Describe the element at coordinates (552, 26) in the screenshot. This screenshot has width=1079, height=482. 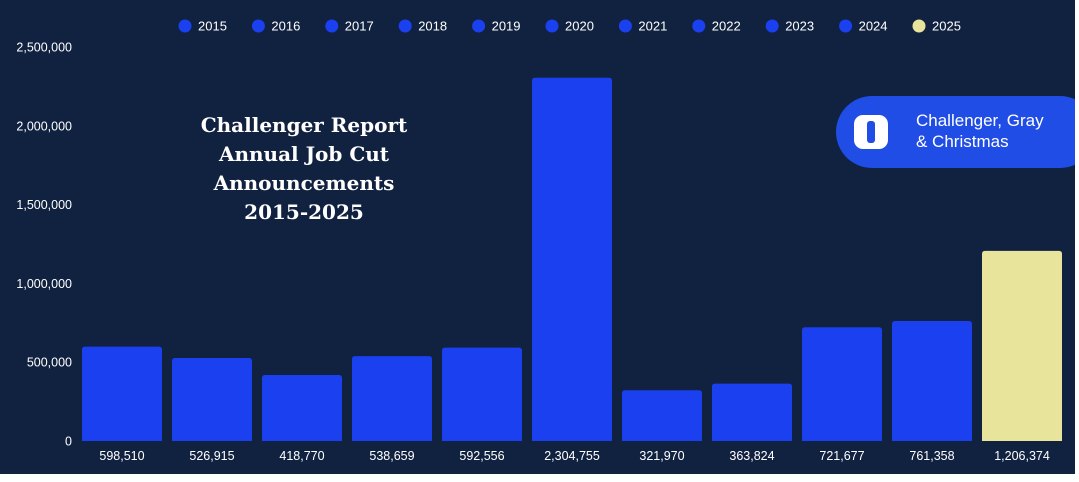
I see `legend-swatch-2020` at that location.